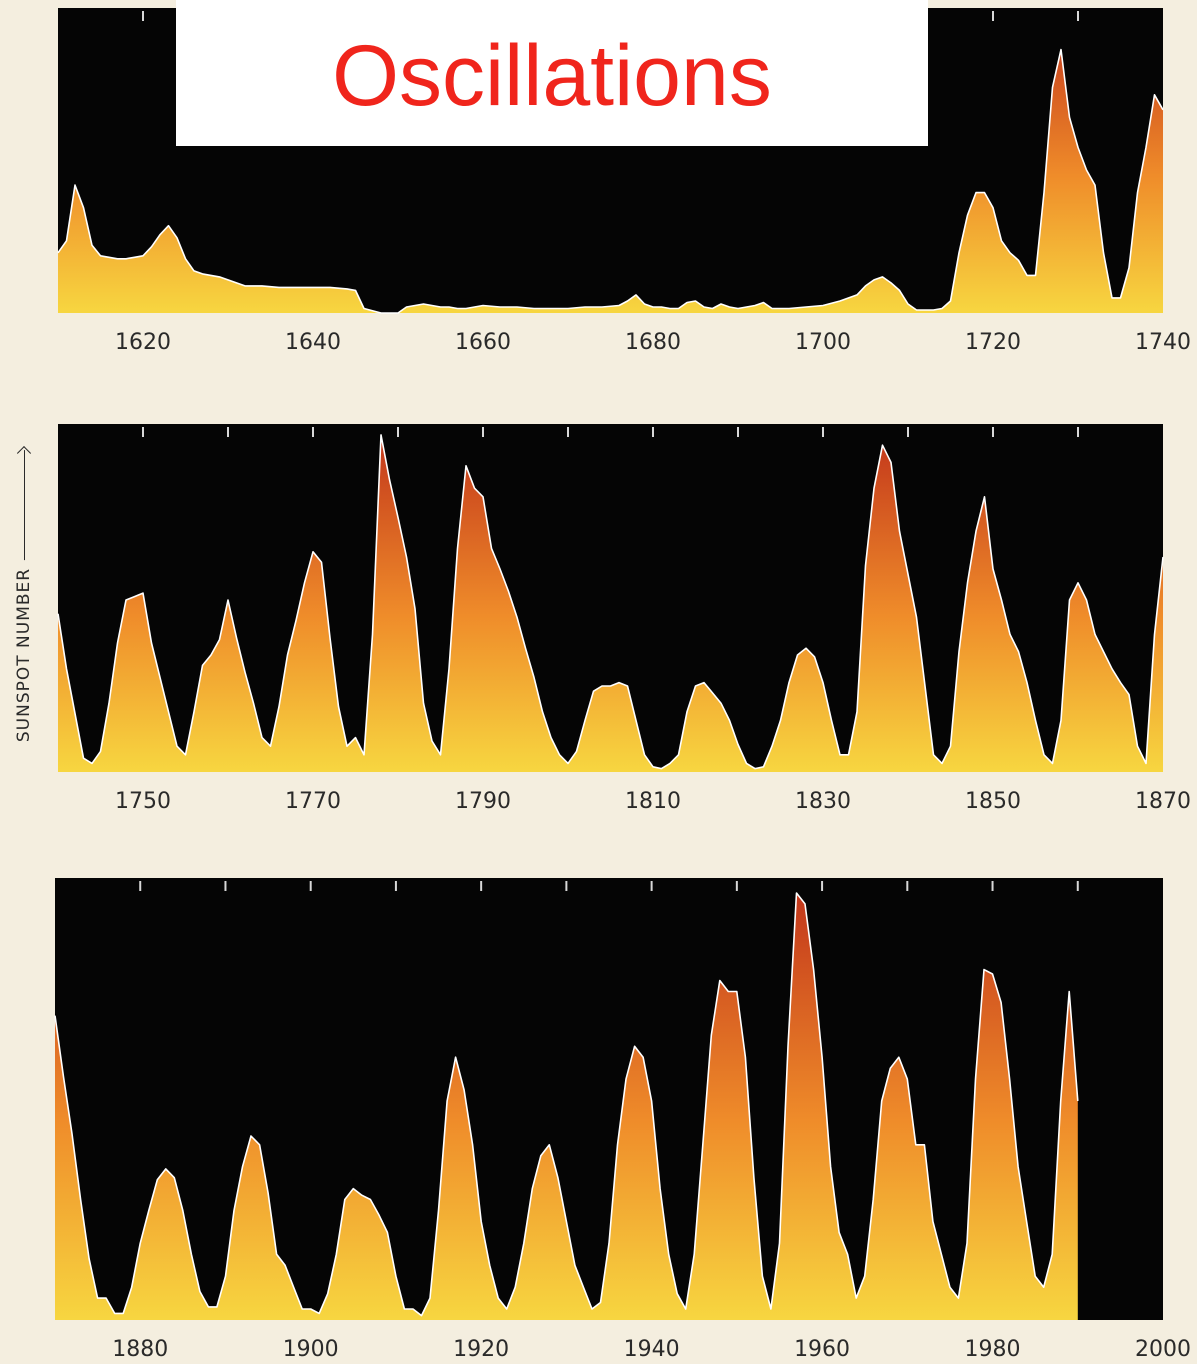 The image size is (1197, 1364). What do you see at coordinates (313, 801) in the screenshot?
I see `x-tick-label: 1770` at bounding box center [313, 801].